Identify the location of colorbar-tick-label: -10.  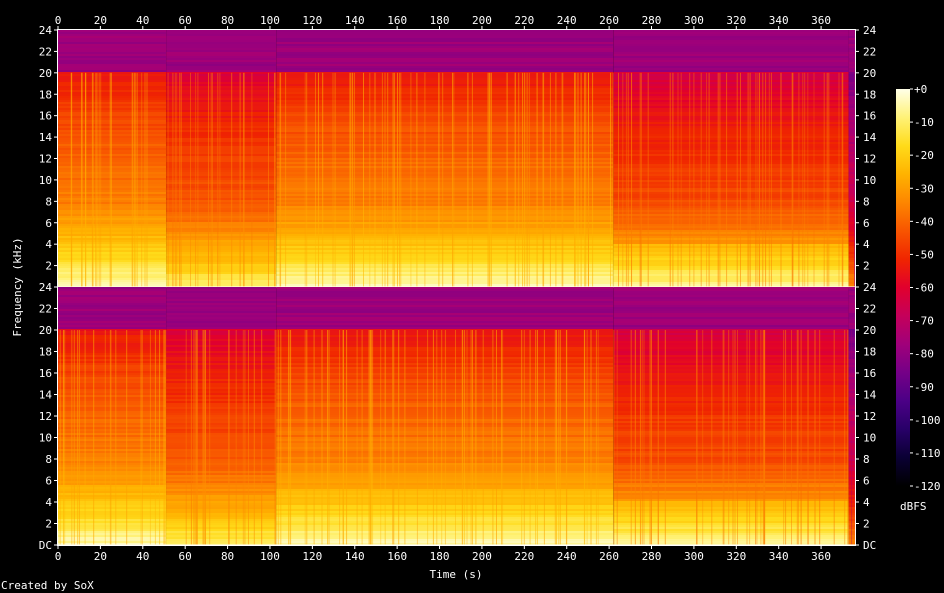
(924, 122).